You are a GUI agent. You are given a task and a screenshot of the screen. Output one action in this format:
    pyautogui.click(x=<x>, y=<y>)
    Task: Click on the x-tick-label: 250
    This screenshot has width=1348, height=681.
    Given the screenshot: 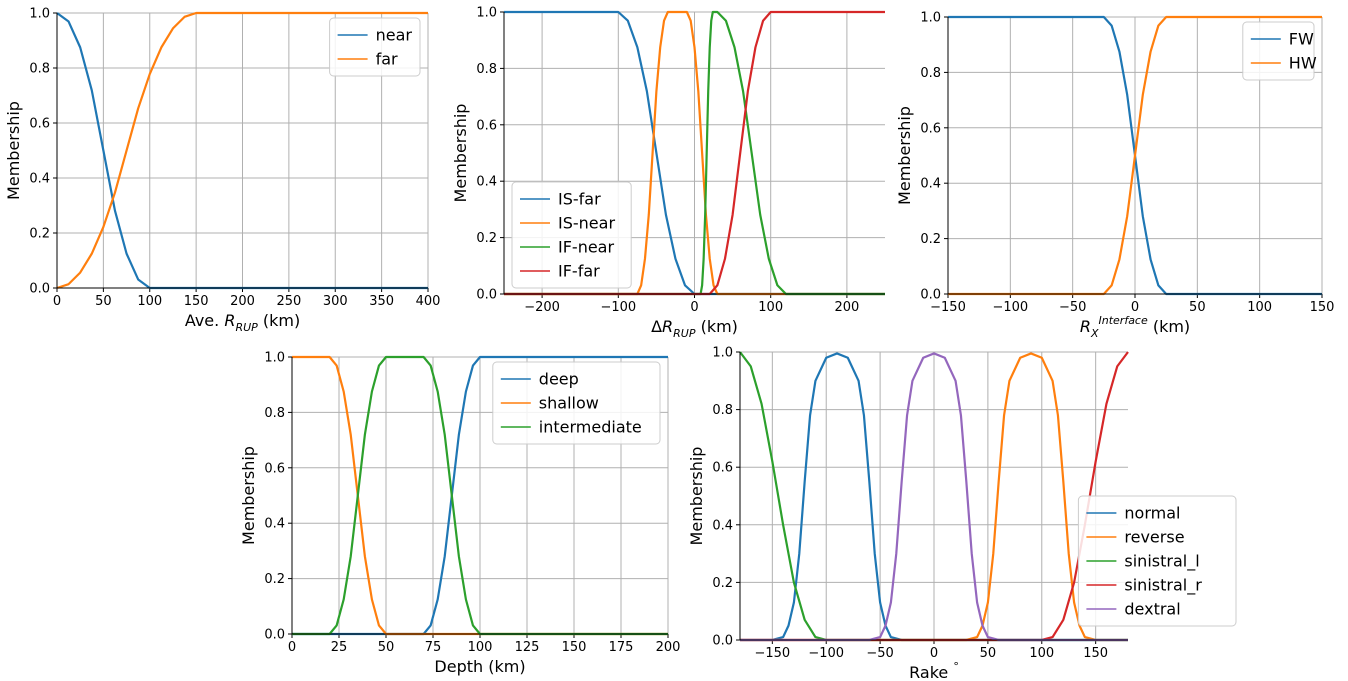 What is the action you would take?
    pyautogui.click(x=288, y=301)
    